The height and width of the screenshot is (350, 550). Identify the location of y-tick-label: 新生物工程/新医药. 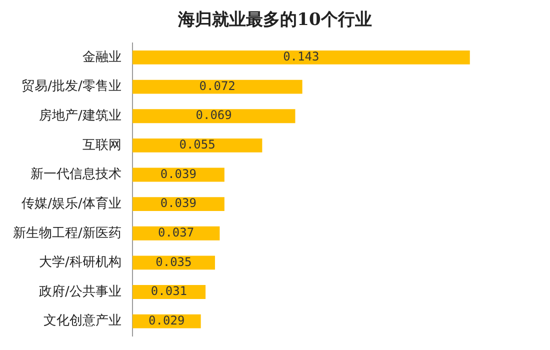
(67, 233).